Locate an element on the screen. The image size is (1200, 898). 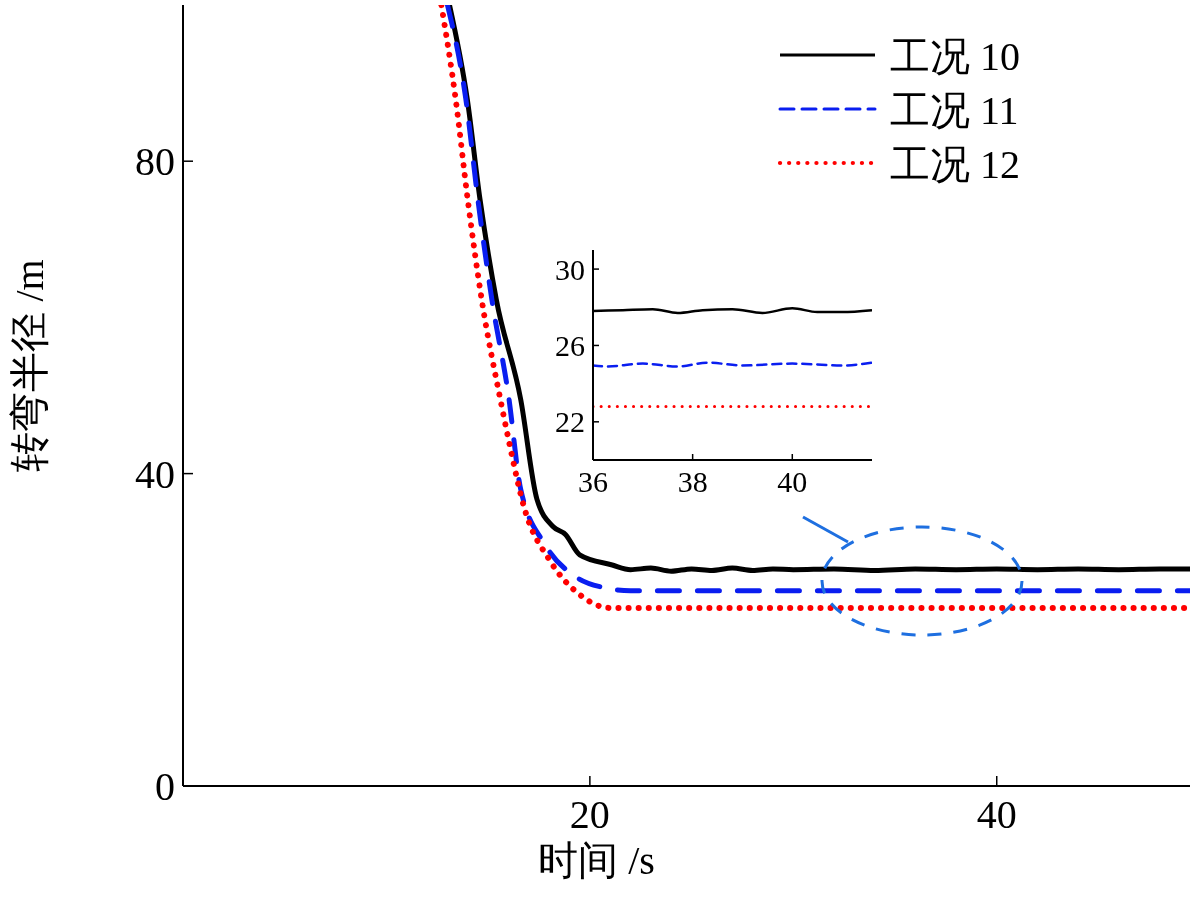
x-tick-label: 36 is located at coordinates (593, 481).